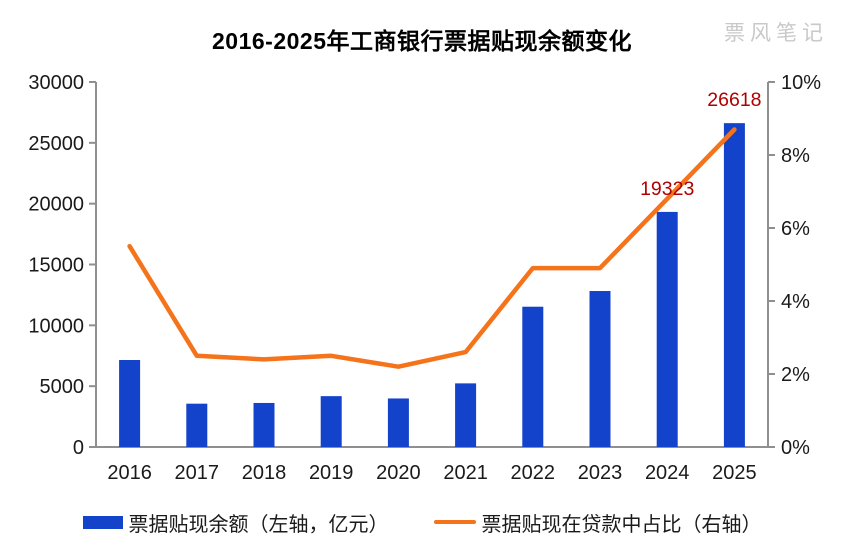  Describe the element at coordinates (795, 375) in the screenshot. I see `right-axis-tick-label: 2%` at that location.